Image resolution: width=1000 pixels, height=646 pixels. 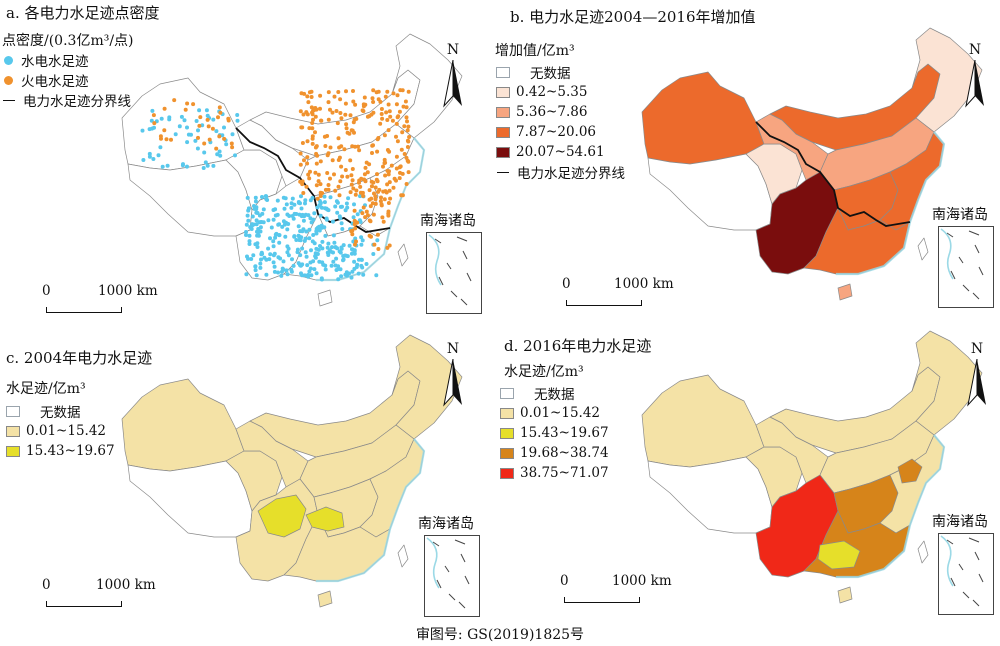 I want to click on region-tibet, so click(x=190, y=198).